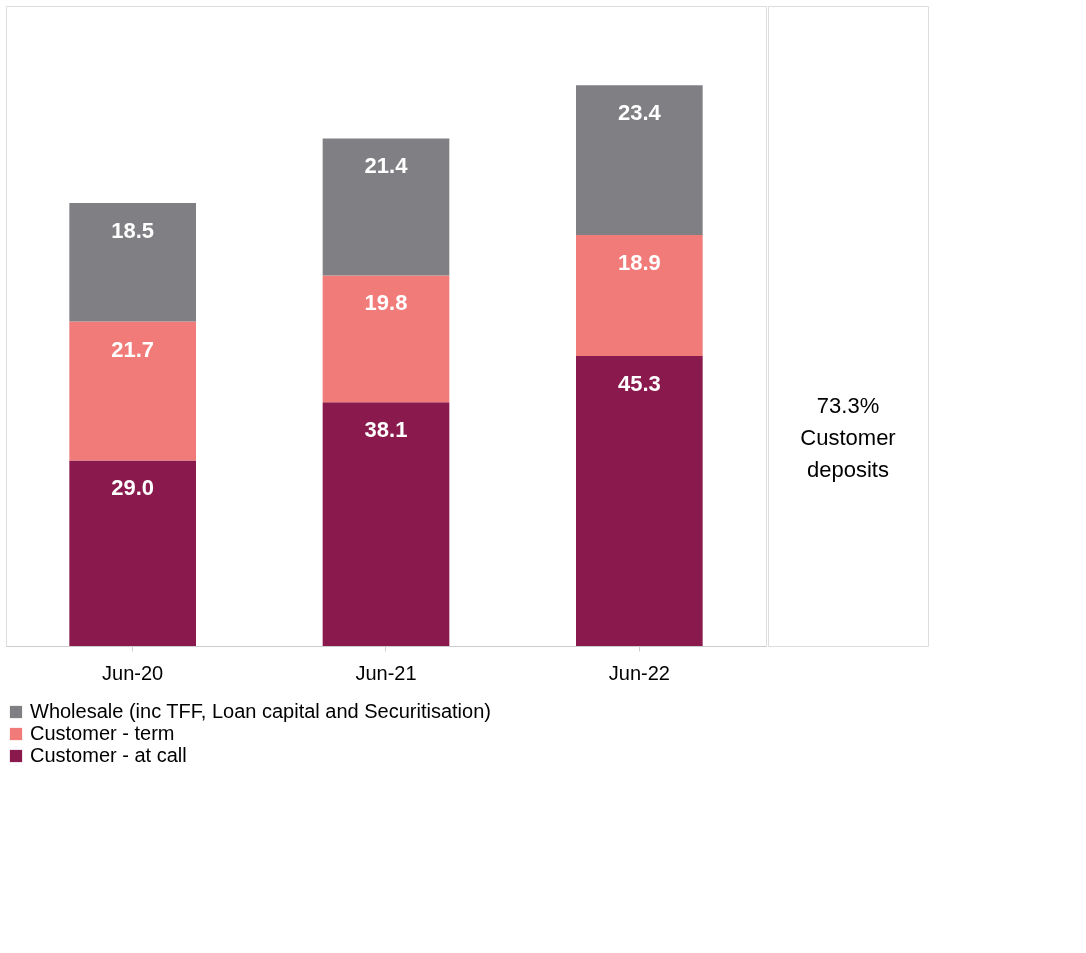  What do you see at coordinates (386, 166) in the screenshot?
I see `data-label: 21.4` at bounding box center [386, 166].